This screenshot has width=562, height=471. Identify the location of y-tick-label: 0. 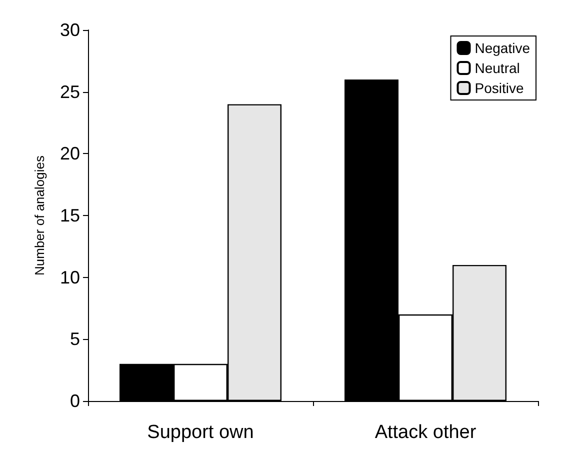
(75, 401).